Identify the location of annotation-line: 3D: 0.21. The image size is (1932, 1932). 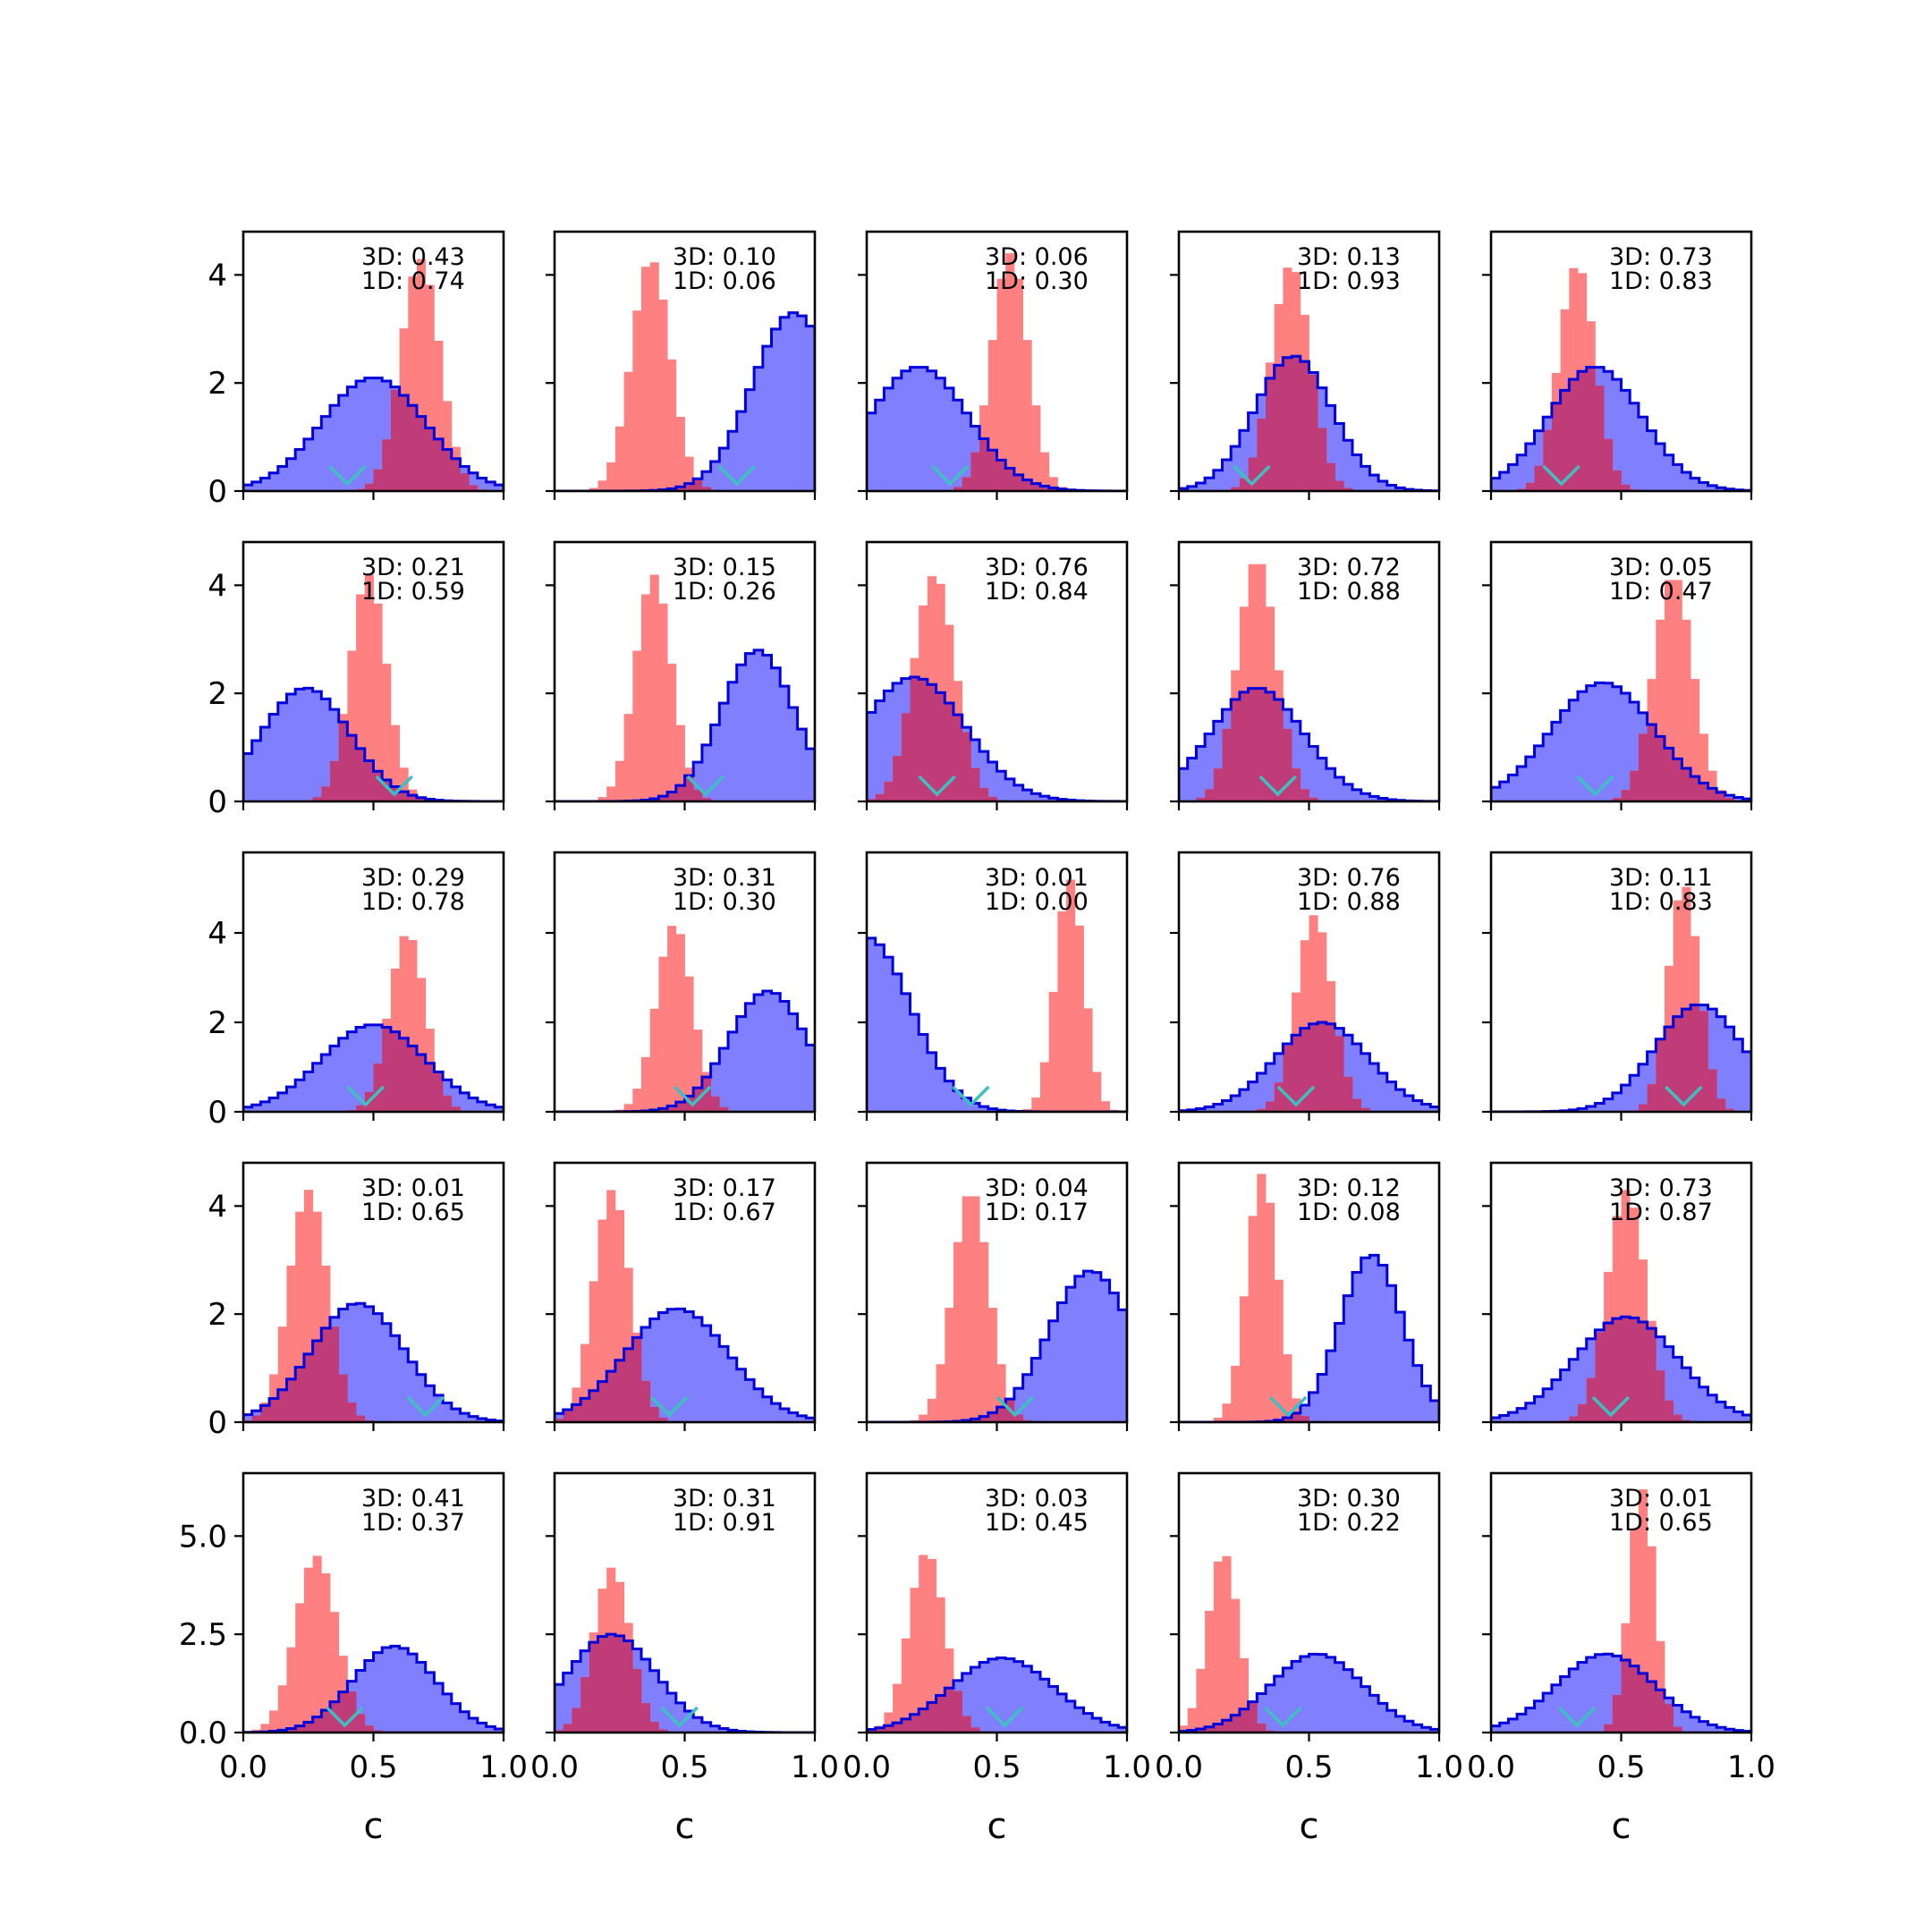
(413, 567).